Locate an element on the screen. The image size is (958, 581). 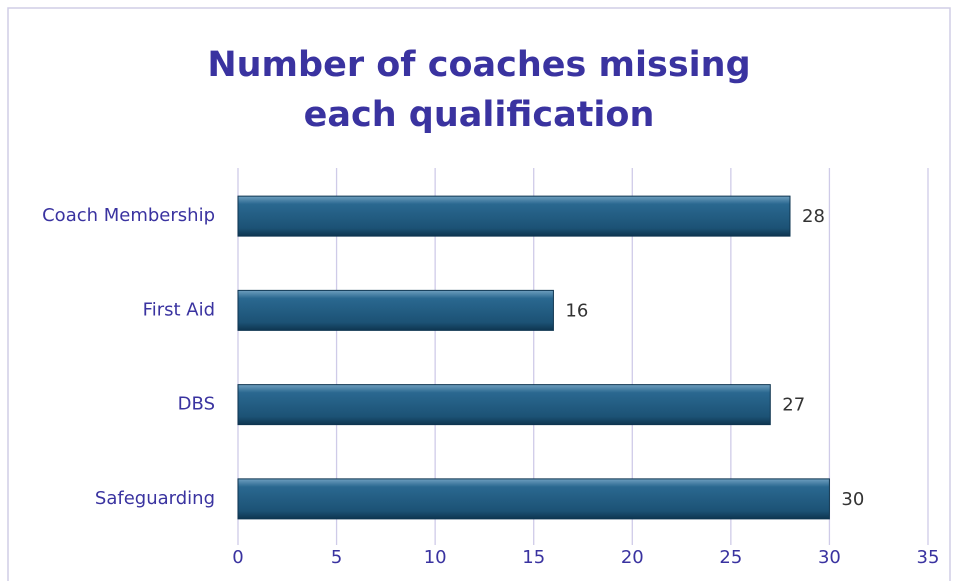
x-tick-label: 10 is located at coordinates (435, 557).